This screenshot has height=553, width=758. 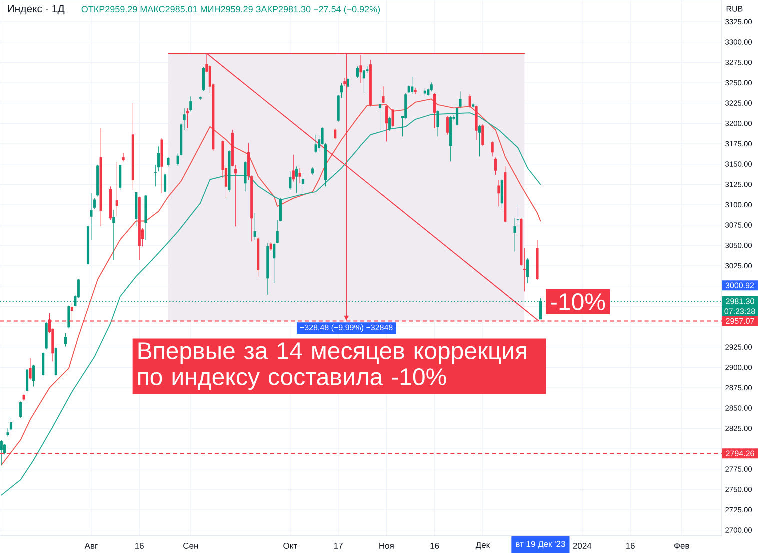 I want to click on x-tick-label: 2024, so click(x=582, y=545).